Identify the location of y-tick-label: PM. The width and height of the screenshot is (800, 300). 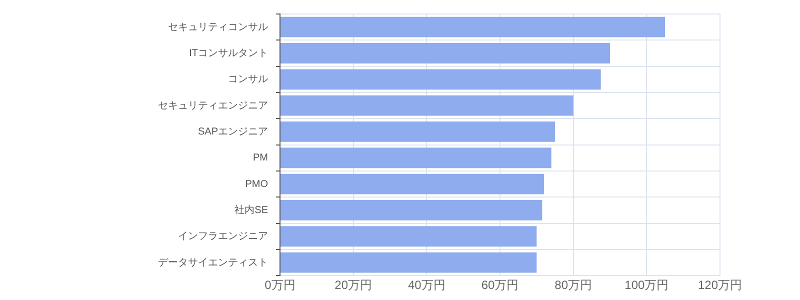
(260, 158).